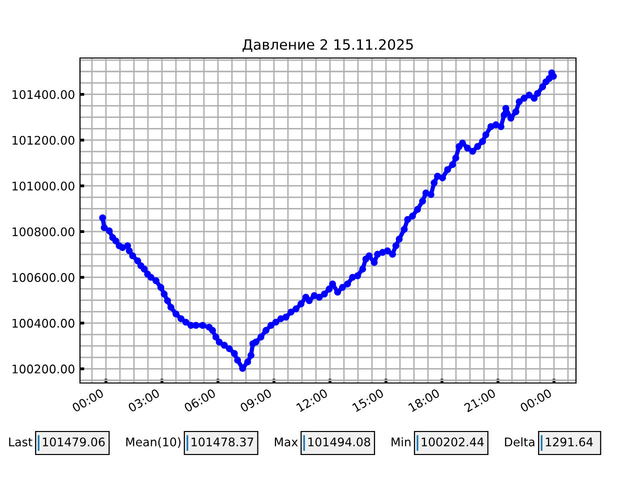 The image size is (640, 480). I want to click on y-tick-label: 101400.00, so click(43, 95).